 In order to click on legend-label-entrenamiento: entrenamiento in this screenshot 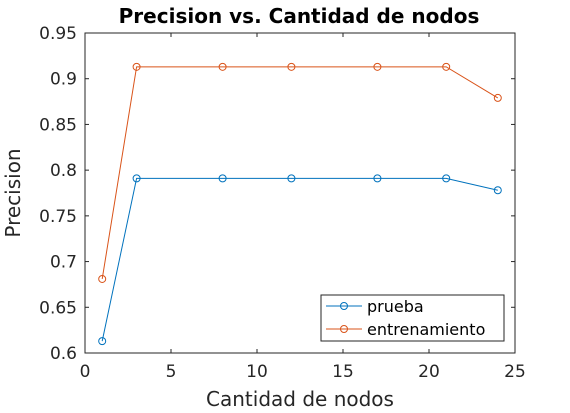, I will do `click(426, 329)`.